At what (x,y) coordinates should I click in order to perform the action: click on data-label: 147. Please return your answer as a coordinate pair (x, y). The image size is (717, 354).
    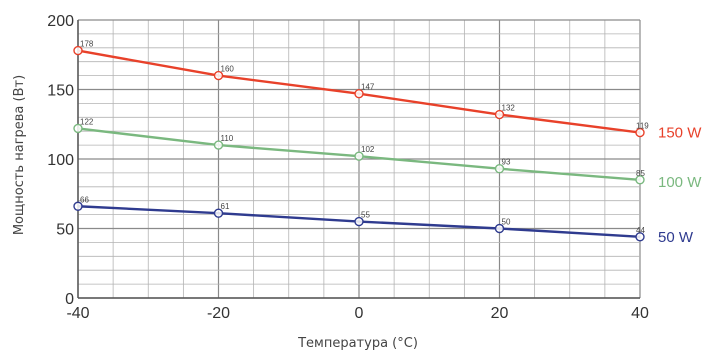
    Looking at the image, I should click on (368, 87).